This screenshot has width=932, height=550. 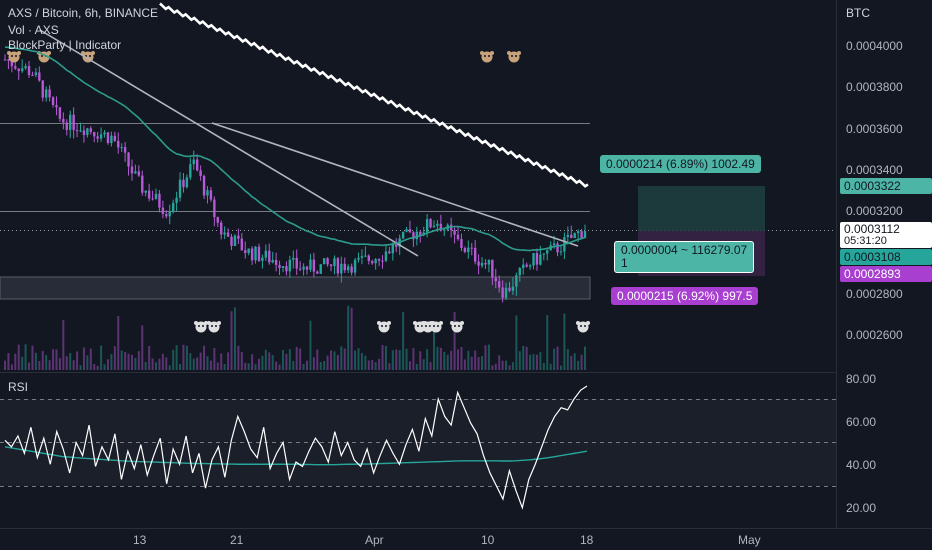 I want to click on rsi-line, so click(x=296, y=447).